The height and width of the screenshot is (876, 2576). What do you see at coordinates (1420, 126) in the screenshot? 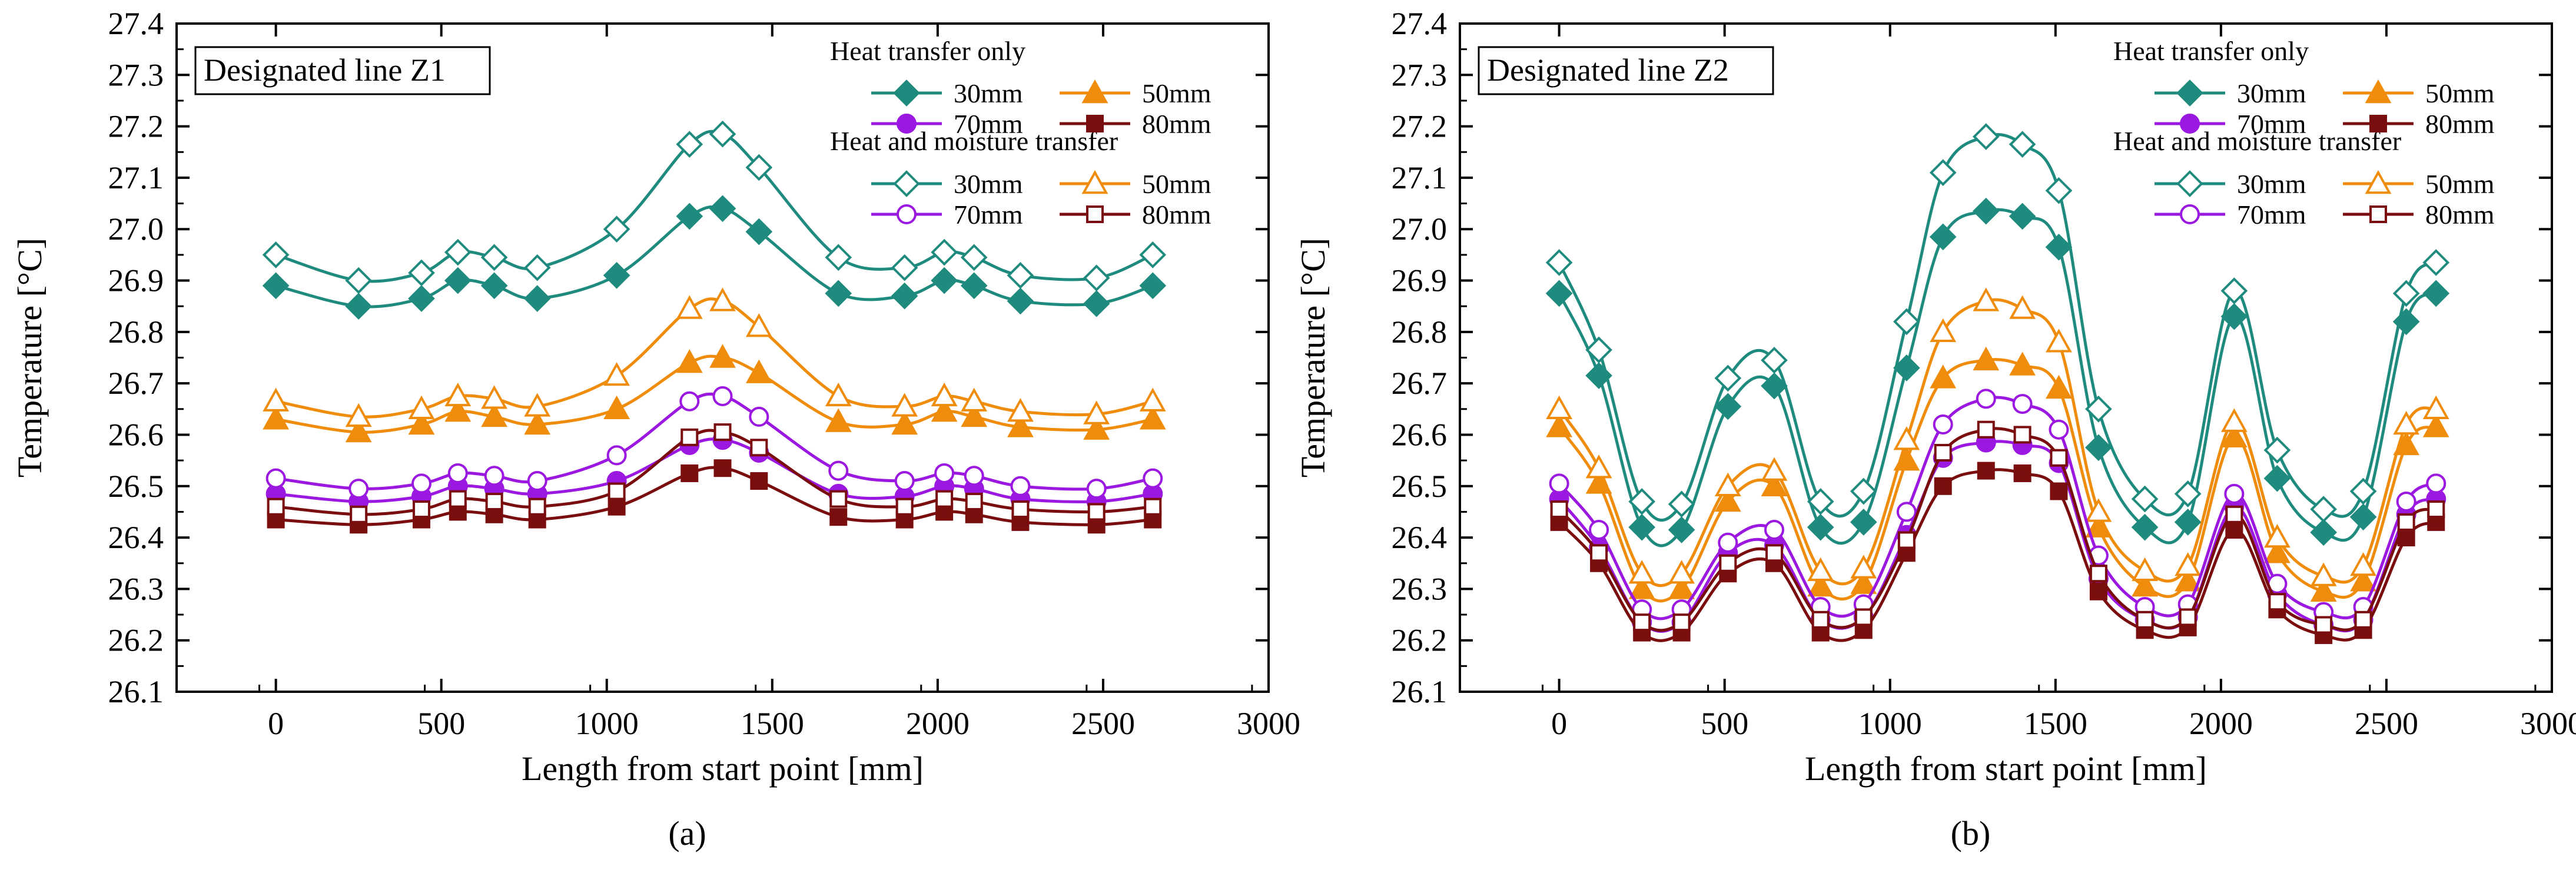
I see `y-tick-label: 27.2` at bounding box center [1420, 126].